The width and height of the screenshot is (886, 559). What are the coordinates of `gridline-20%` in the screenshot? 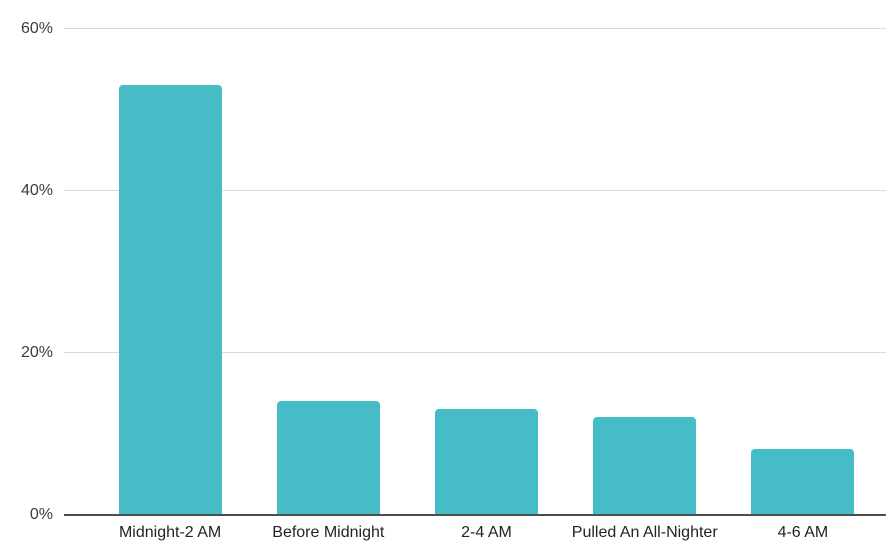 It's located at (475, 352).